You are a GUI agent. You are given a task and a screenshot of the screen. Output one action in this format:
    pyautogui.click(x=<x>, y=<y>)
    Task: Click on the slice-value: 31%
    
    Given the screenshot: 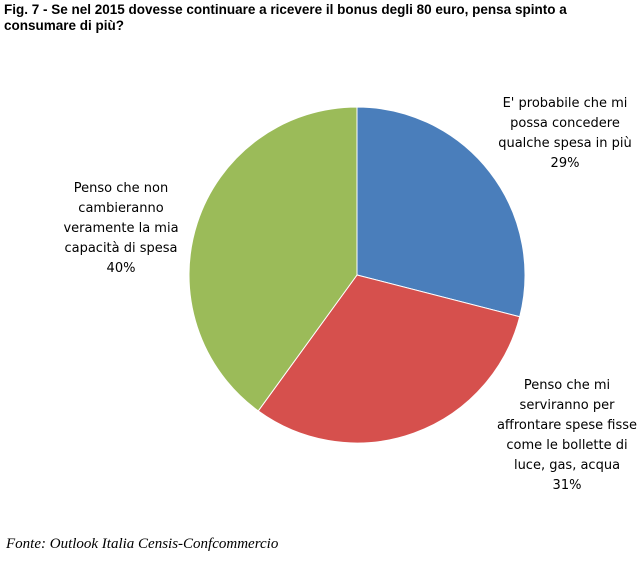 What is the action you would take?
    pyautogui.click(x=567, y=485)
    